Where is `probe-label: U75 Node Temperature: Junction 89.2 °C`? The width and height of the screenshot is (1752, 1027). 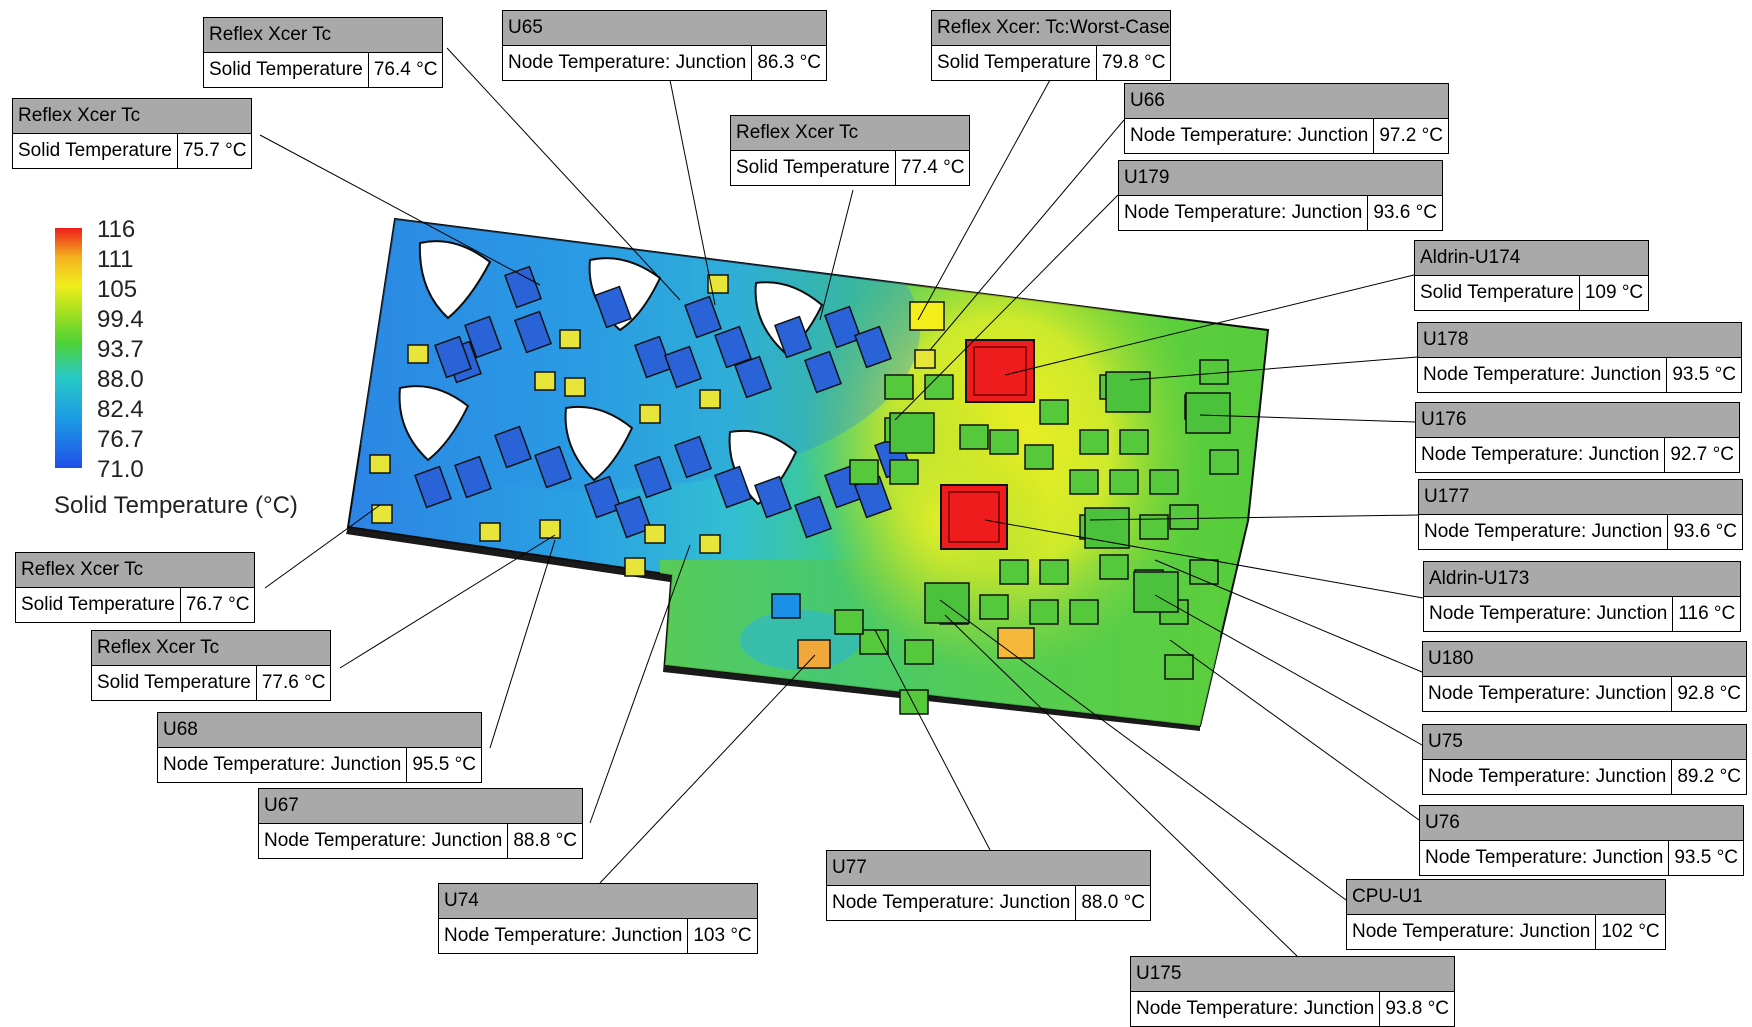
probe-label: U75 Node Temperature: Junction 89.2 °C is located at coordinates (1584, 759).